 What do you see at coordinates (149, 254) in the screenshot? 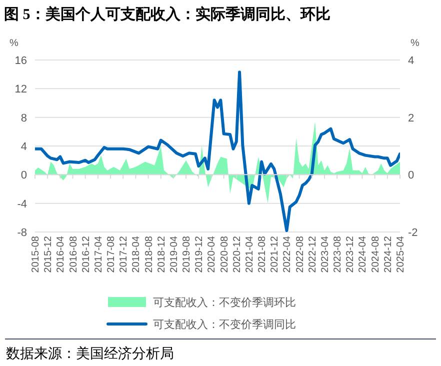
I see `x-tick-label: 2018-08` at bounding box center [149, 254].